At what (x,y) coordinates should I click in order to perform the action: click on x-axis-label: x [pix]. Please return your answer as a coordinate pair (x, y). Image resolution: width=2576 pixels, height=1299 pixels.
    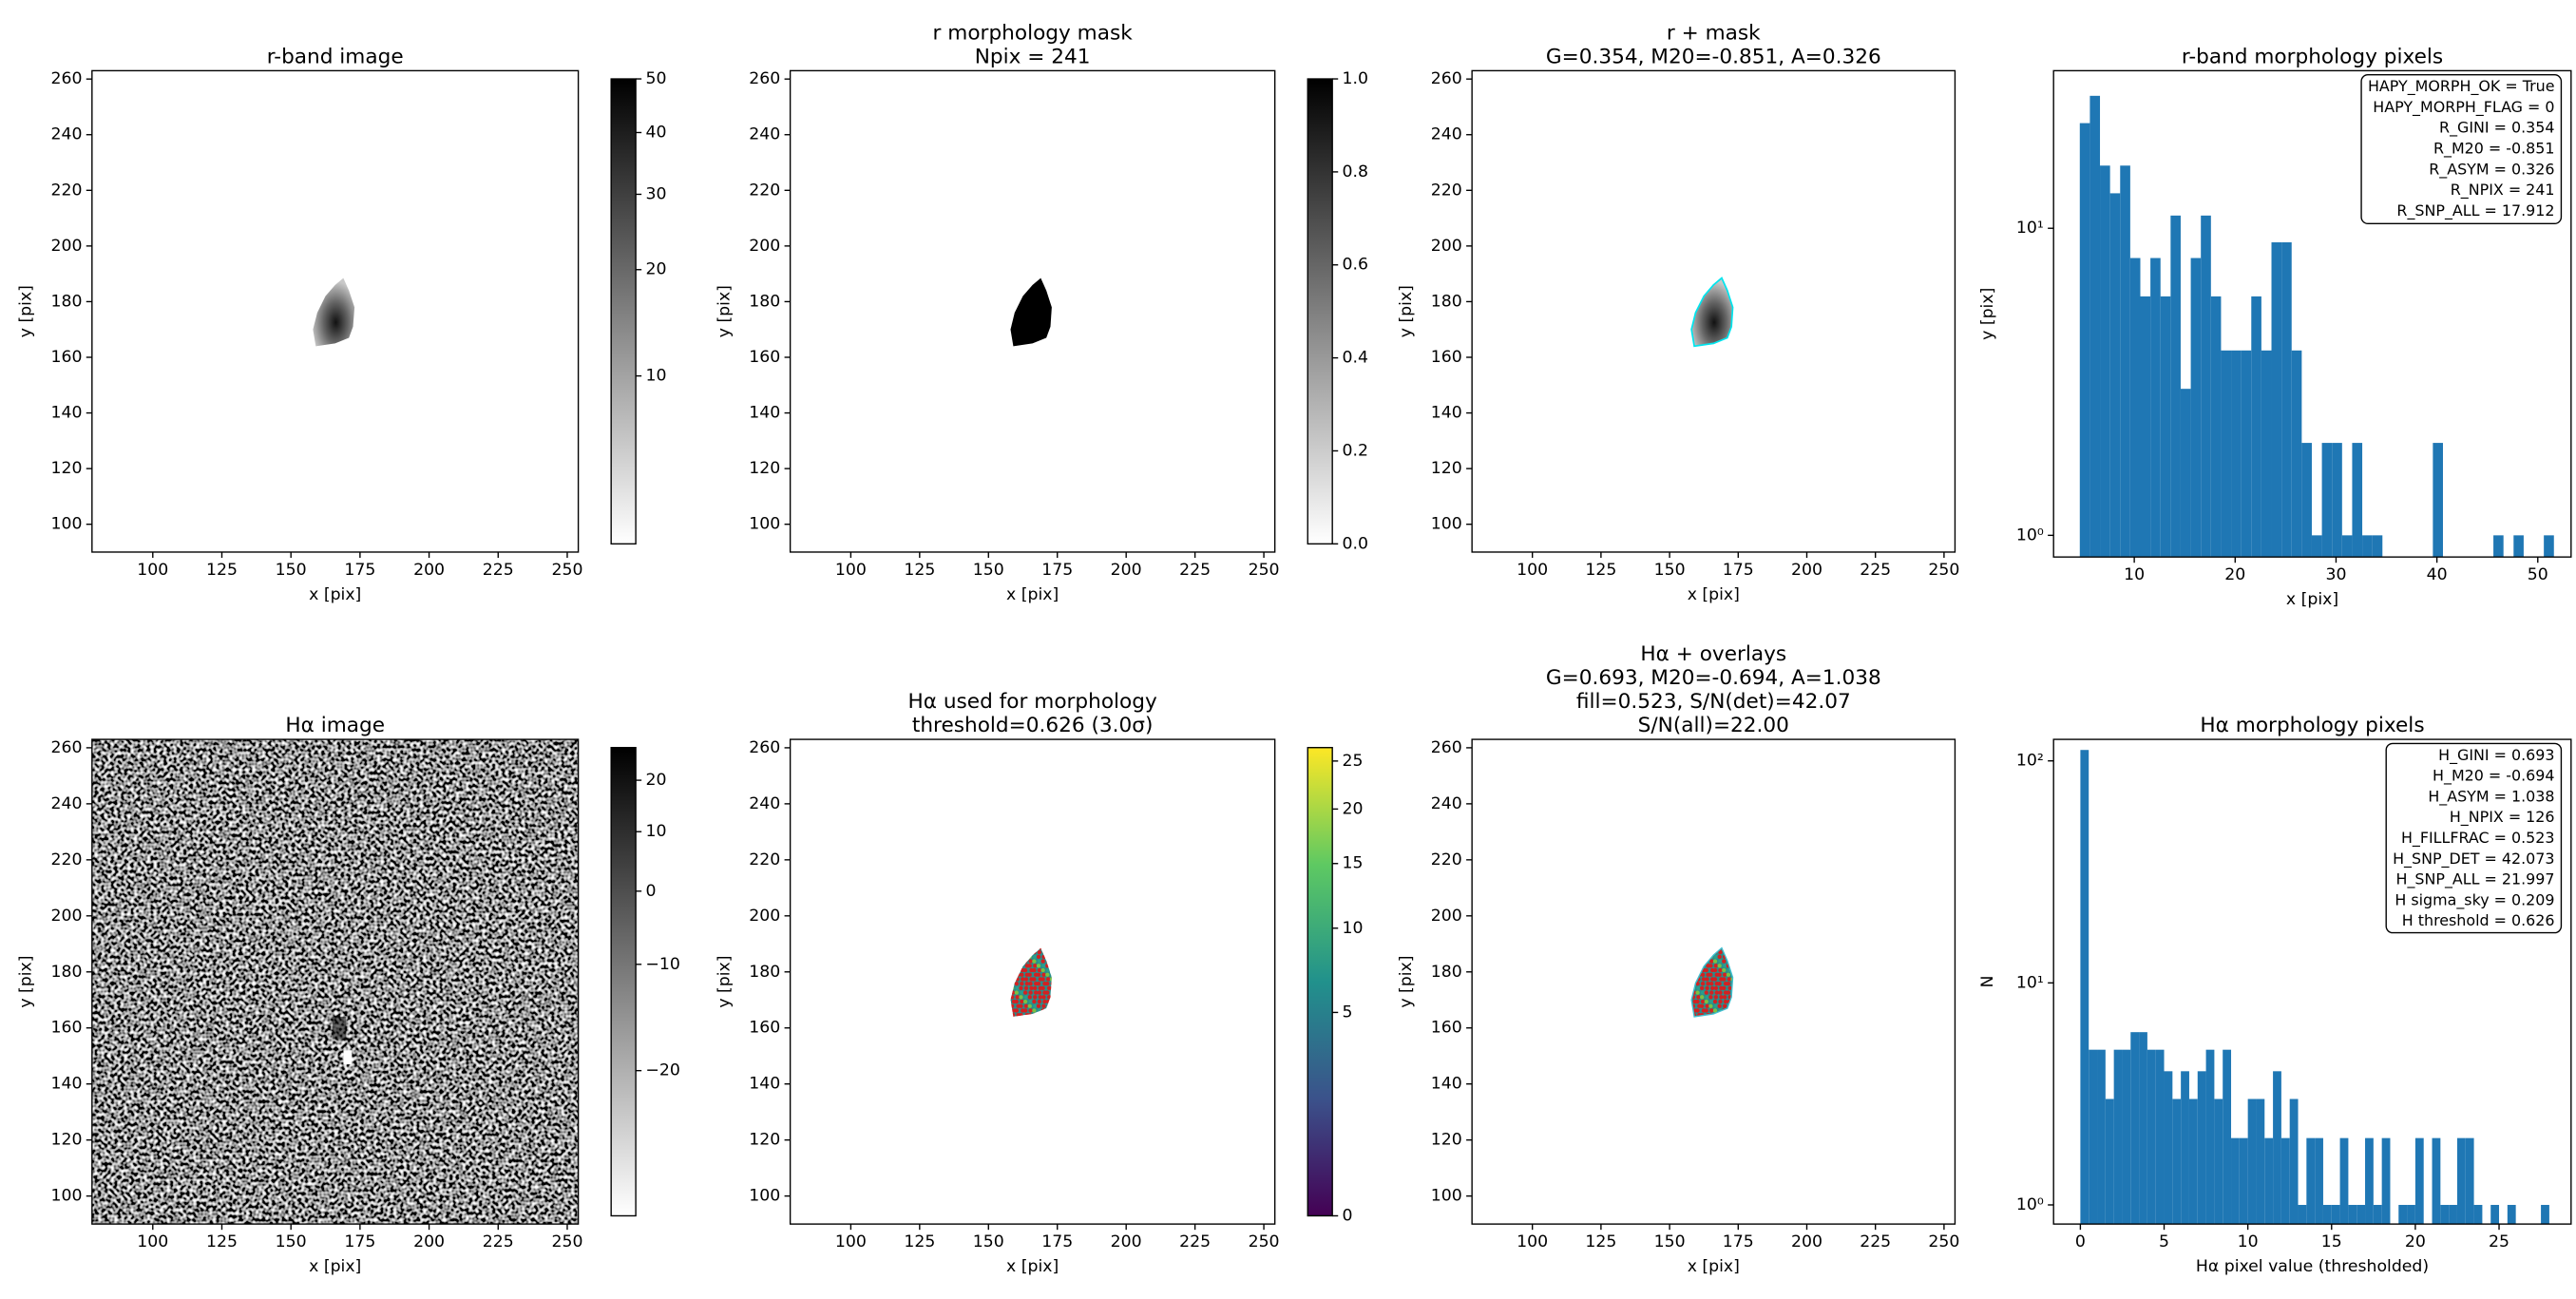
    Looking at the image, I should click on (1714, 1266).